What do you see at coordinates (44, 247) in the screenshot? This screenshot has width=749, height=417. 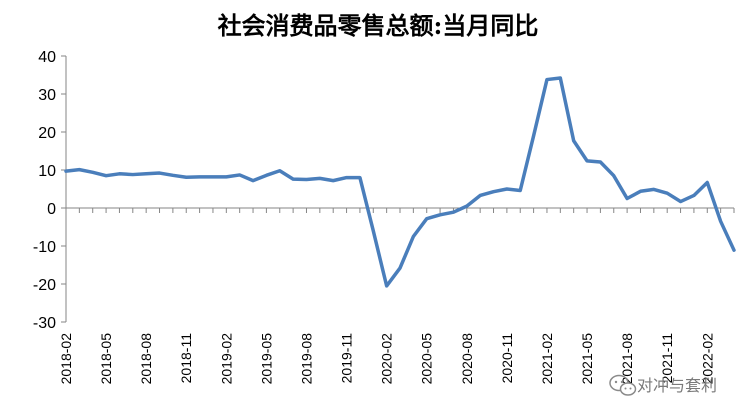 I see `y-tick-label: -10` at bounding box center [44, 247].